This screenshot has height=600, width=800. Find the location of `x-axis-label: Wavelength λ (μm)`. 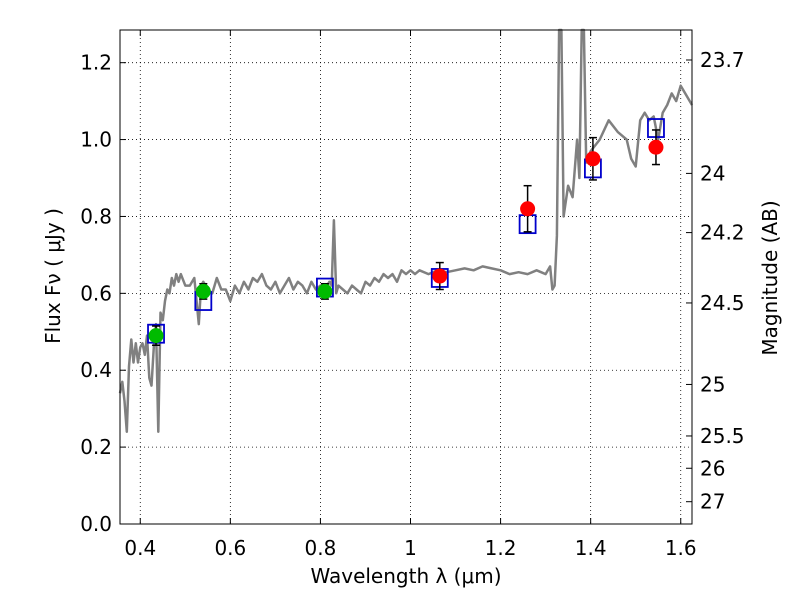

x-axis-label: Wavelength λ (μm) is located at coordinates (405, 576).